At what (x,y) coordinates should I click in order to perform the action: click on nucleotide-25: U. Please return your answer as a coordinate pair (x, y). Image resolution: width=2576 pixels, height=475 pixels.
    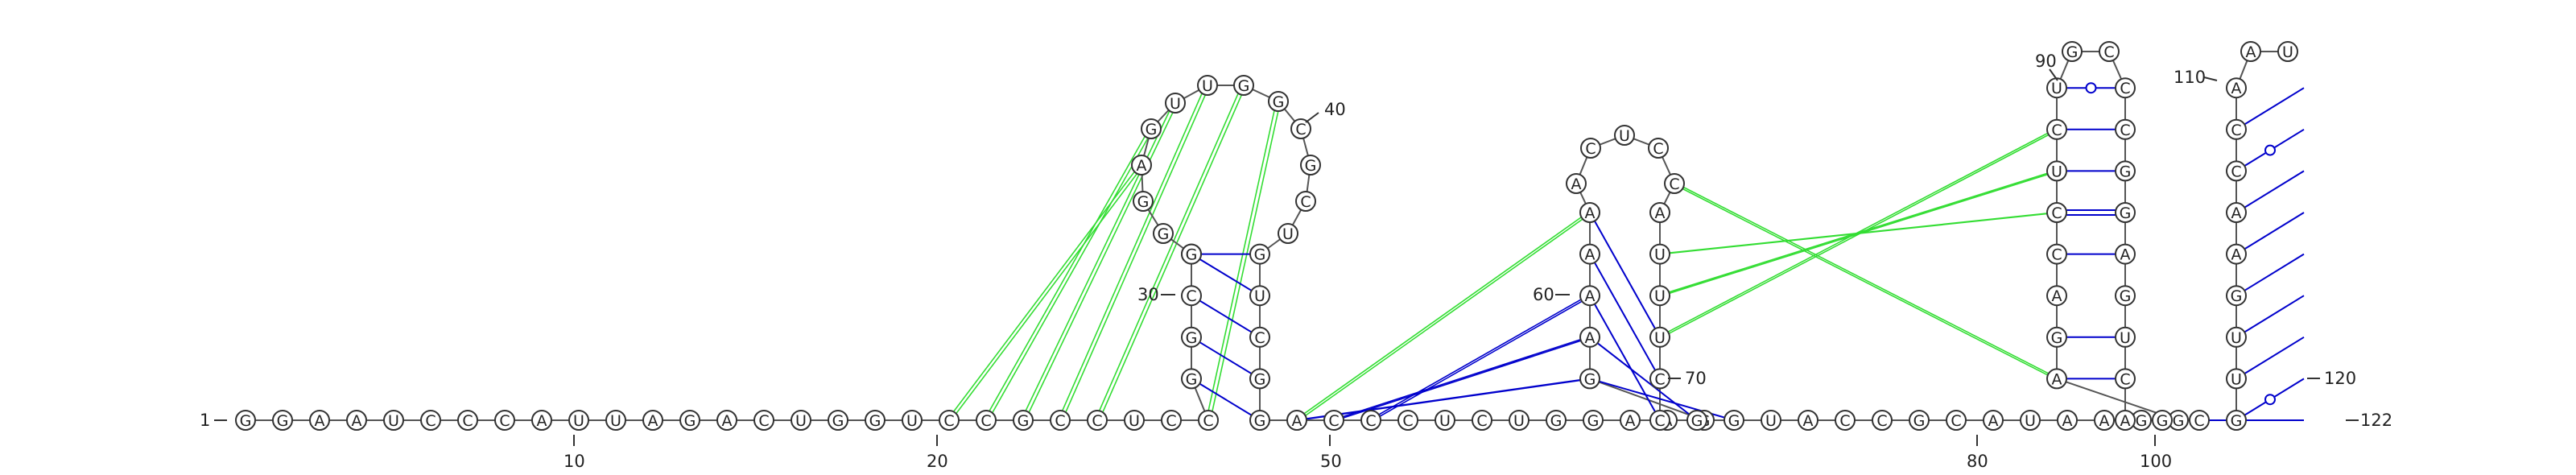
    Looking at the image, I should click on (1134, 420).